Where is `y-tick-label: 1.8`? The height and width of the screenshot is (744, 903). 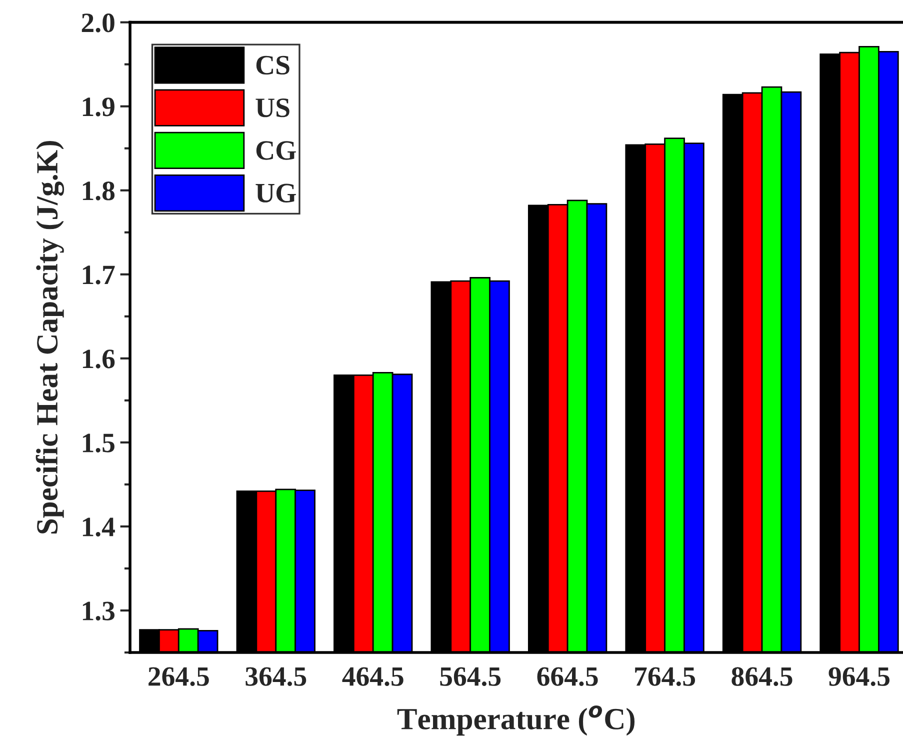 y-tick-label: 1.8 is located at coordinates (98, 191).